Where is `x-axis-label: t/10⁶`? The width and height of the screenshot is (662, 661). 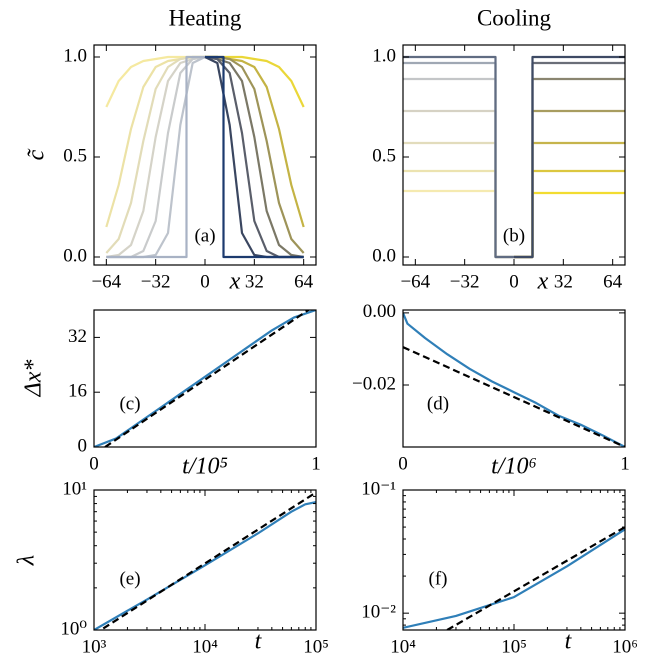 x-axis-label: t/10⁶ is located at coordinates (514, 467).